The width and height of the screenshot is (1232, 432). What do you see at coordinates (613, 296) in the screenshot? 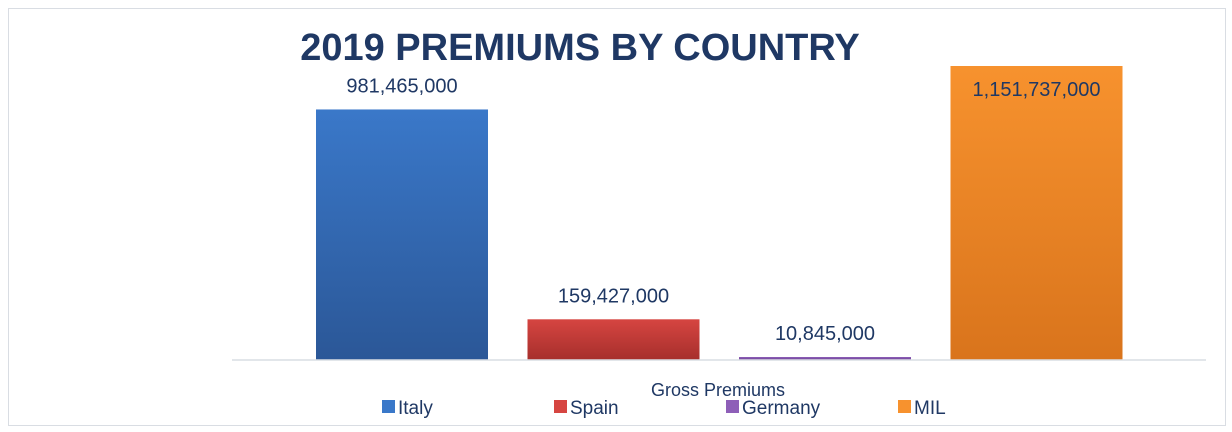
I see `data-label-spain: 159,427,000` at bounding box center [613, 296].